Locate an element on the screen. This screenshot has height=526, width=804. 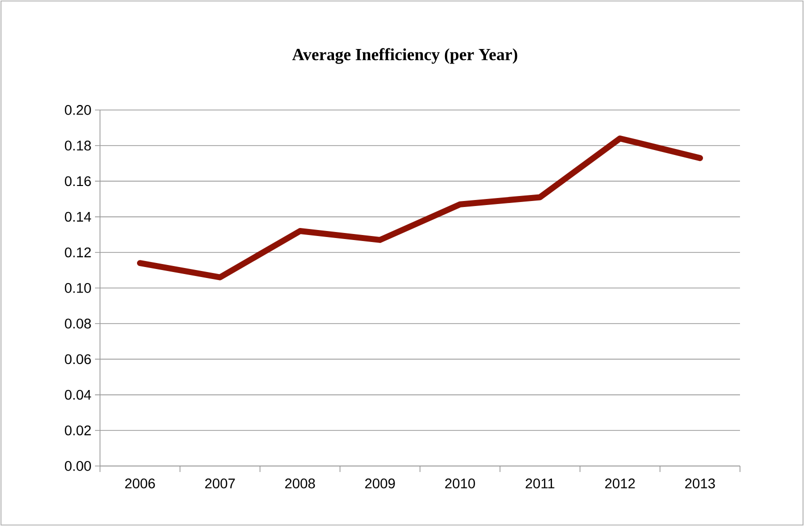
y-tick-label: 0.18 is located at coordinates (77, 145).